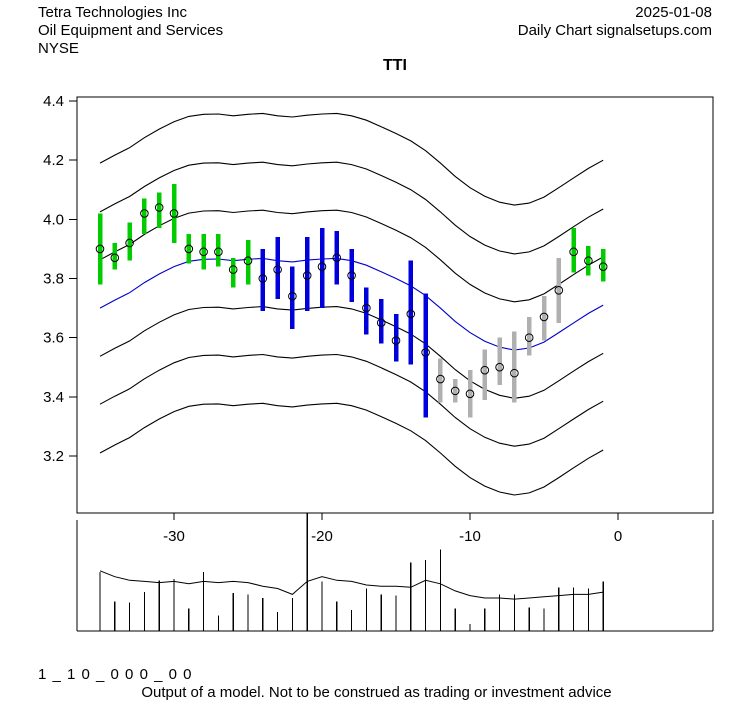 Image resolution: width=753 pixels, height=708 pixels. Describe the element at coordinates (53, 338) in the screenshot. I see `y-tick-label: 3.6` at that location.